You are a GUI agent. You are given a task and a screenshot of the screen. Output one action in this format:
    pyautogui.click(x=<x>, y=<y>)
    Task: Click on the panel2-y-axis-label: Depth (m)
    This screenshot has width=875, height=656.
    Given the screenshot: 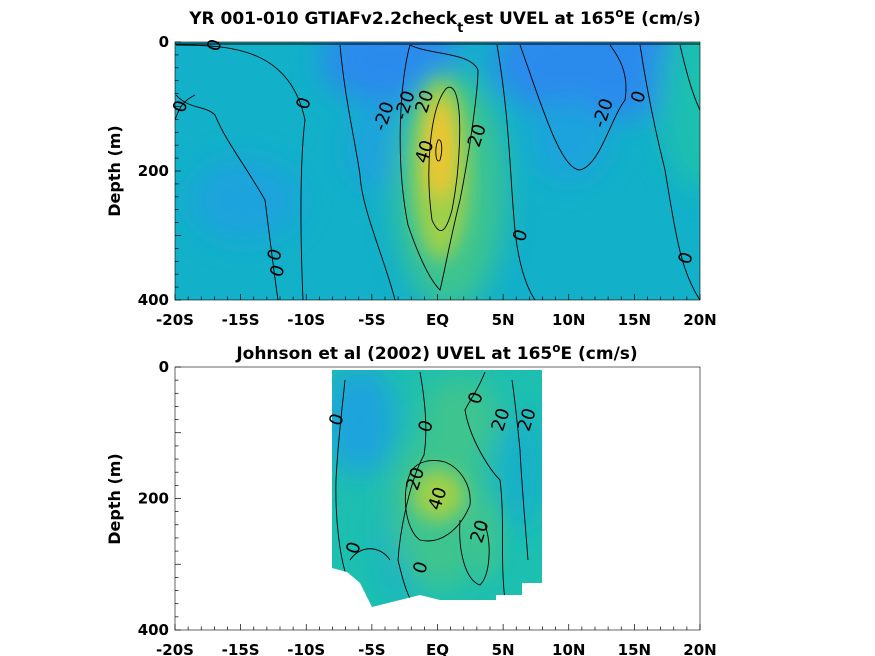 What is the action you would take?
    pyautogui.click(x=114, y=499)
    